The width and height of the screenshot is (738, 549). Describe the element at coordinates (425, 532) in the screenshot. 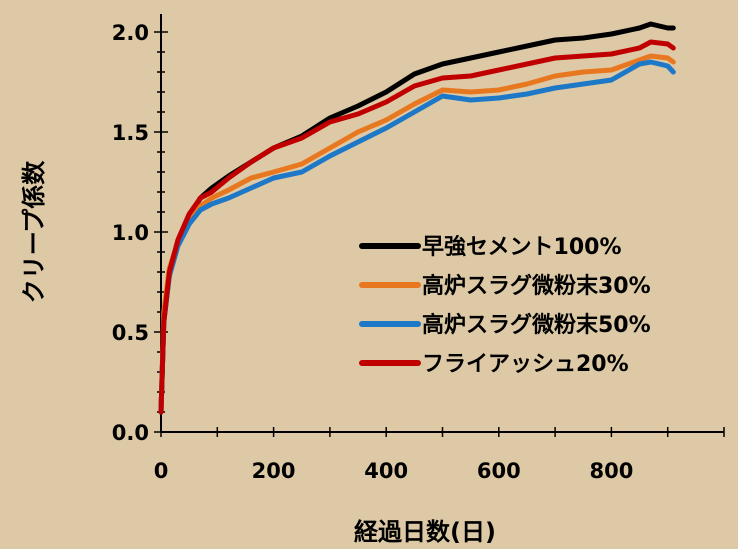

I see `x-axis-title: 経過日数(日)` at that location.